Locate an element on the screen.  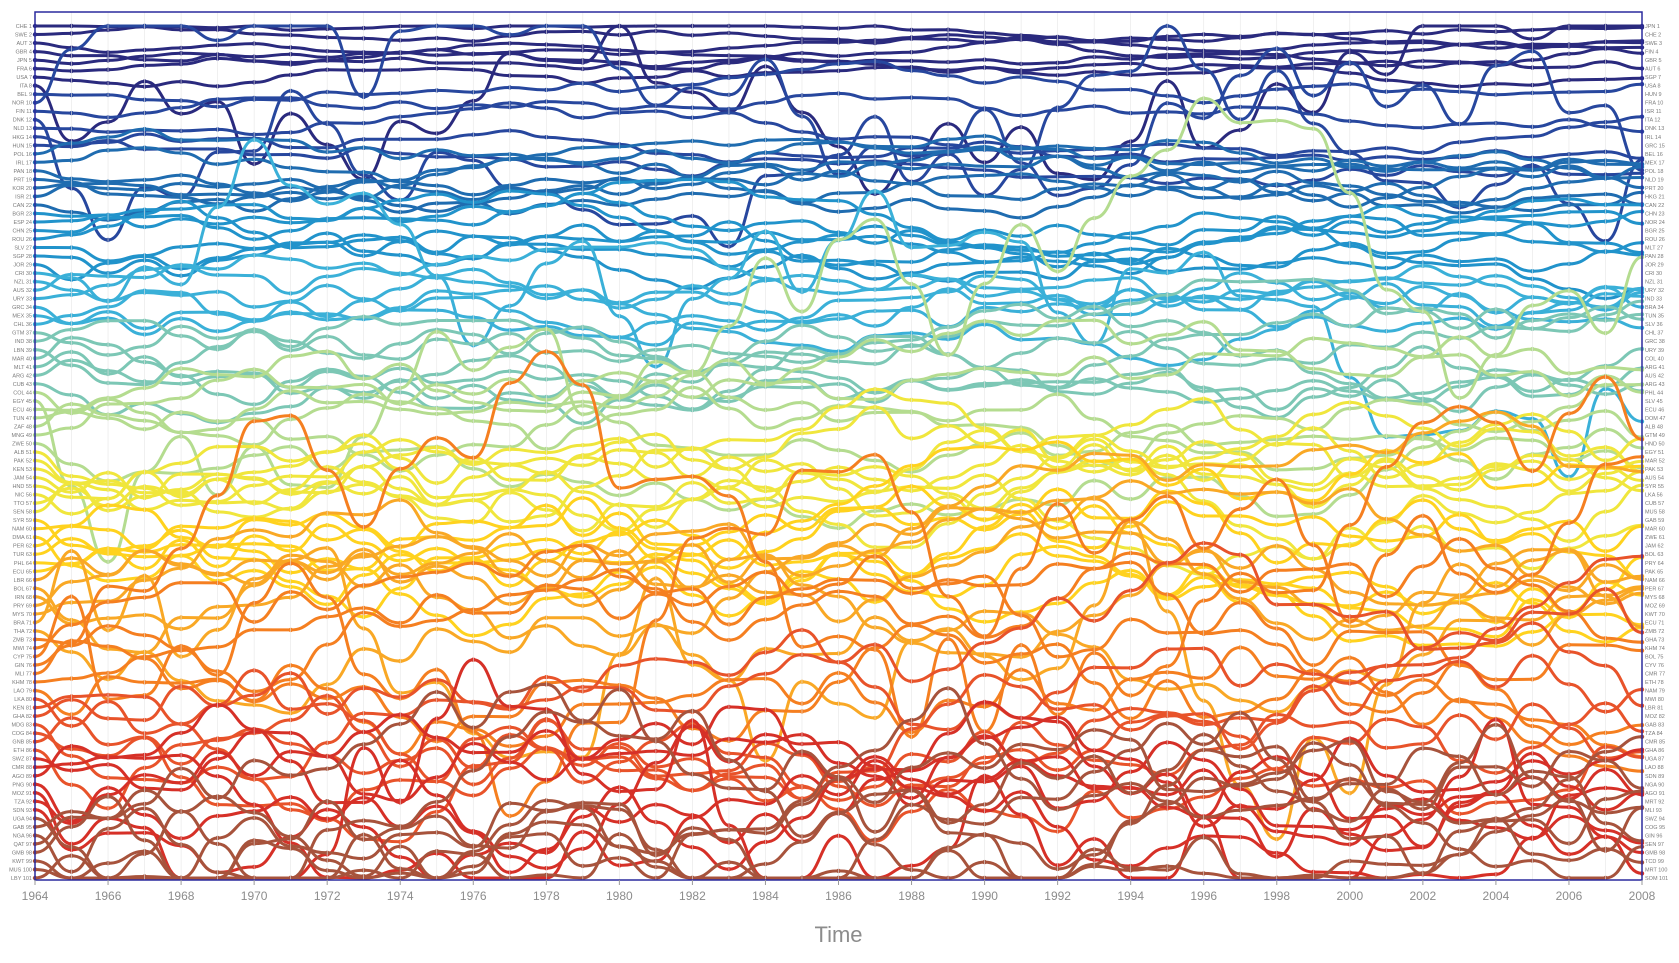
right-rank-label: BGR 25 is located at coordinates (1655, 231).